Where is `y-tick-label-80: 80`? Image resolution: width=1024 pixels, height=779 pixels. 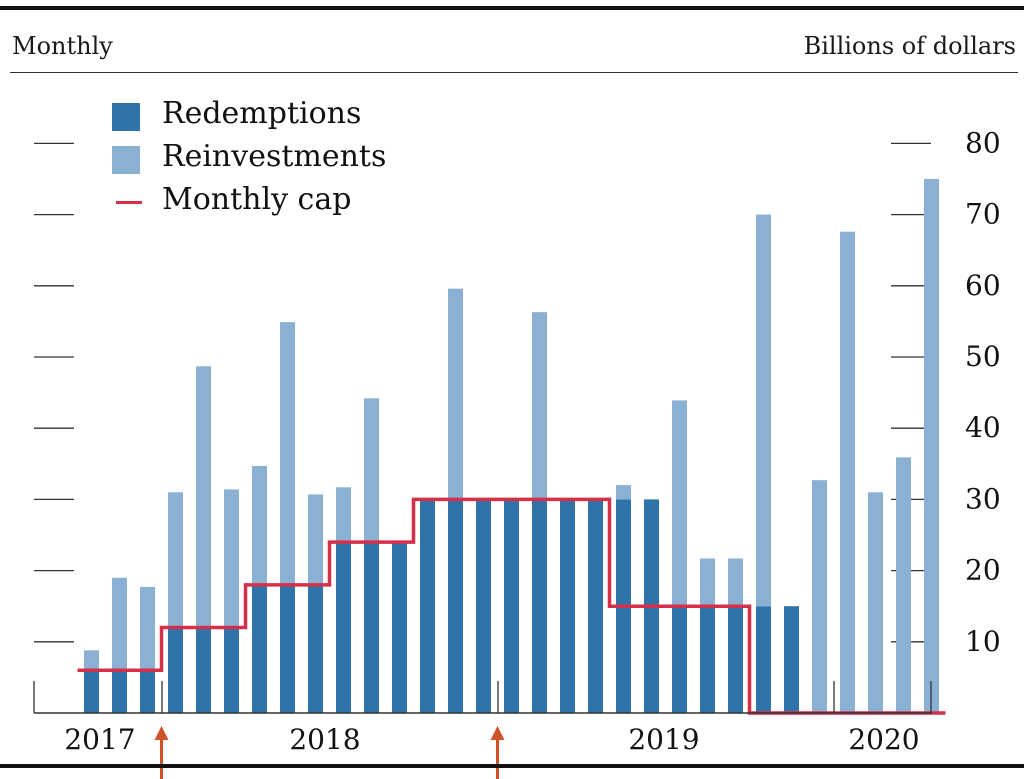 y-tick-label-80: 80 is located at coordinates (983, 142).